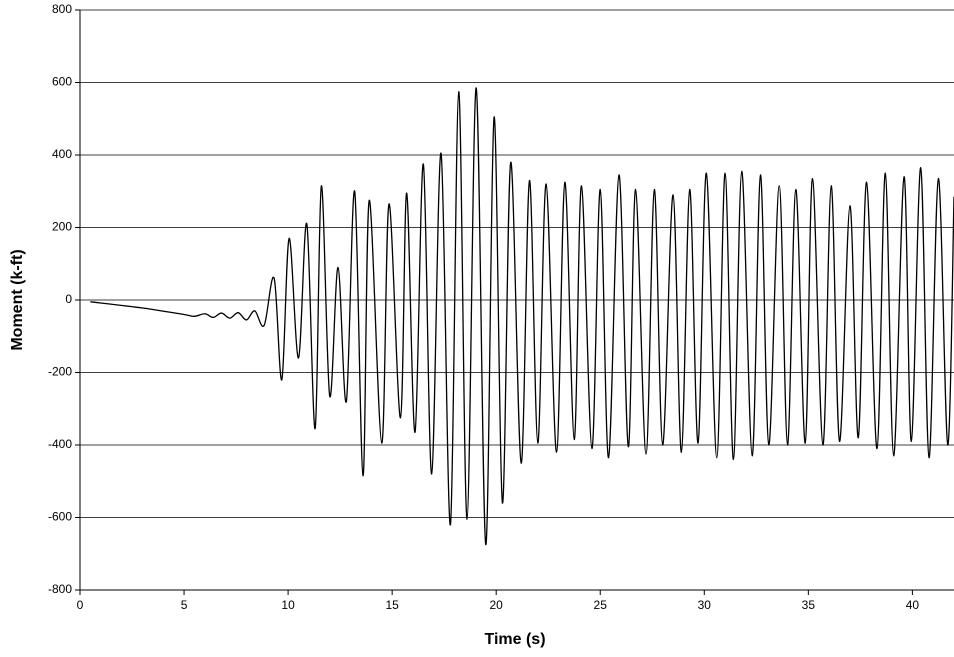  Describe the element at coordinates (17, 299) in the screenshot. I see `y-axis-title: Moment (k-ft)` at that location.